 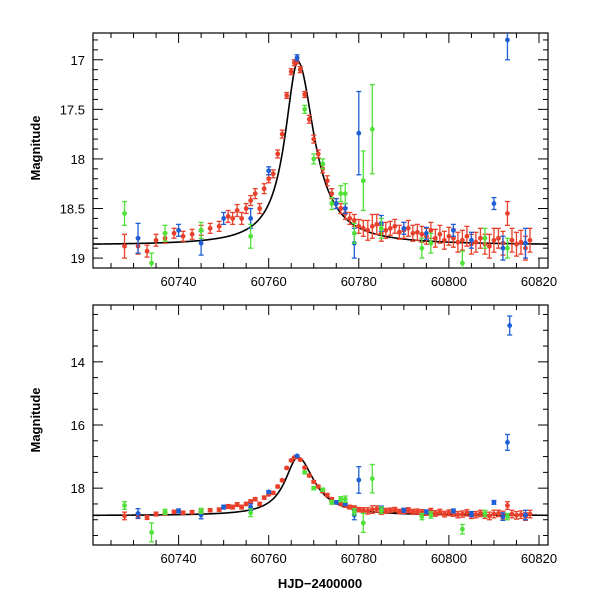 What do you see at coordinates (78, 362) in the screenshot?
I see `y-tick-label: 14` at bounding box center [78, 362].